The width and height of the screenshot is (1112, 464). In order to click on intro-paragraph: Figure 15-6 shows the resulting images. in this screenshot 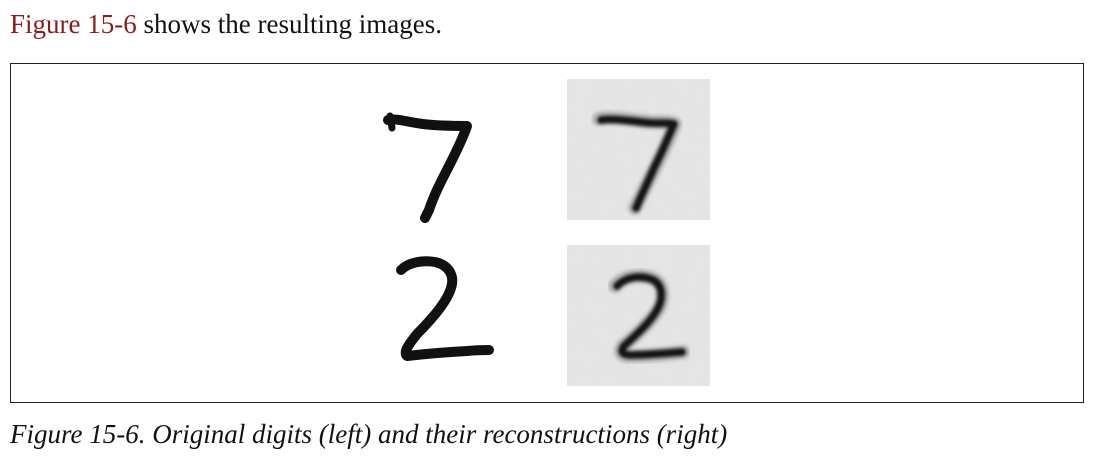, I will do `click(226, 24)`.